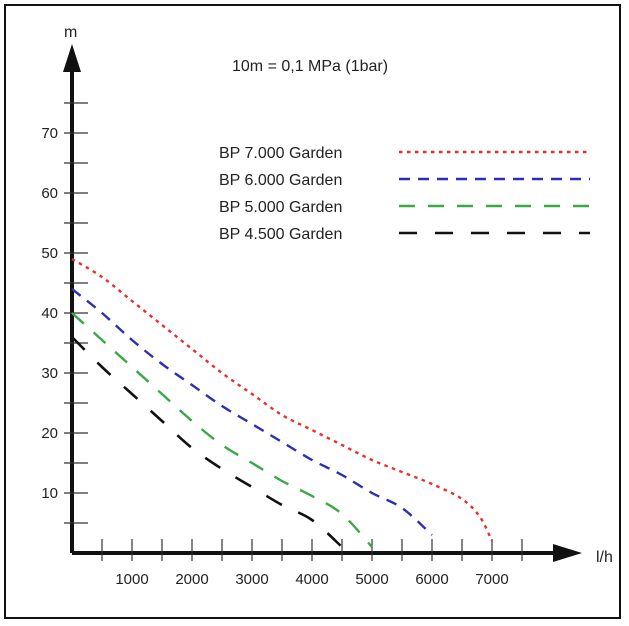 Image resolution: width=629 pixels, height=626 pixels. What do you see at coordinates (604, 557) in the screenshot?
I see `x-axis-label: l/h` at bounding box center [604, 557].